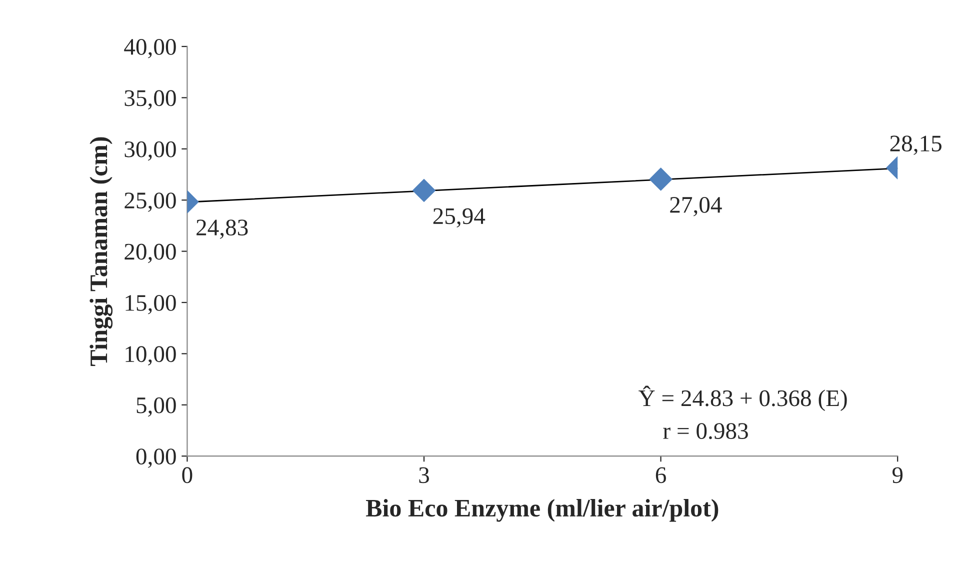  I want to click on data-label: 28,15, so click(916, 145).